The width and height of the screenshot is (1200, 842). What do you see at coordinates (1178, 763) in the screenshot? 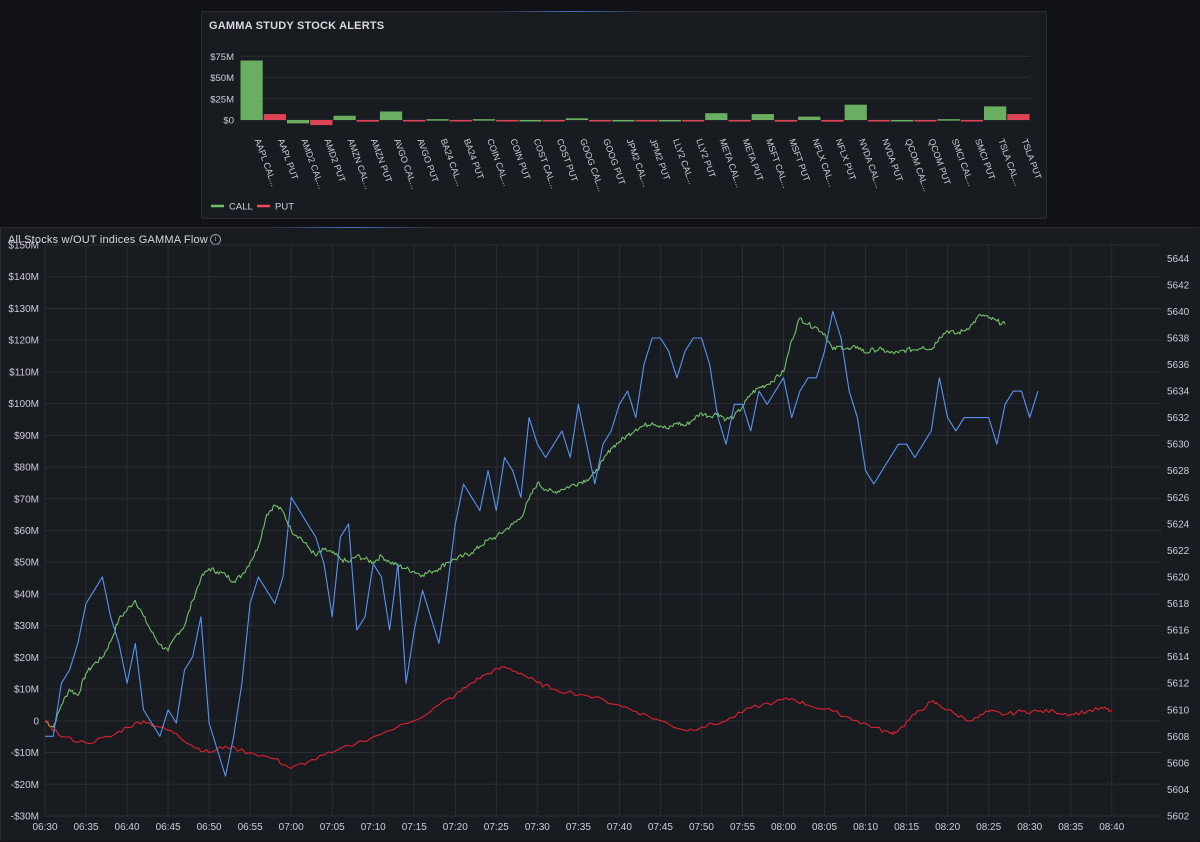
I see `y-right-tick-label: 5606` at bounding box center [1178, 763].